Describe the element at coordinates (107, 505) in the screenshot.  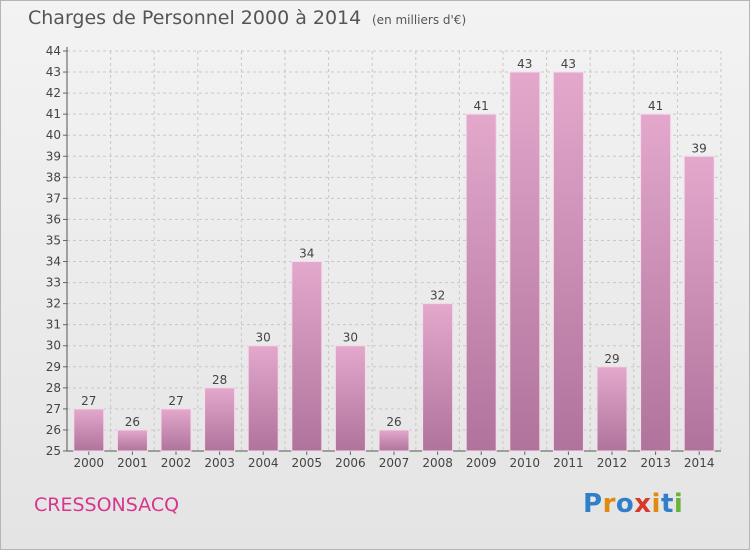
I see `location-name: CRESSONSACQ` at that location.